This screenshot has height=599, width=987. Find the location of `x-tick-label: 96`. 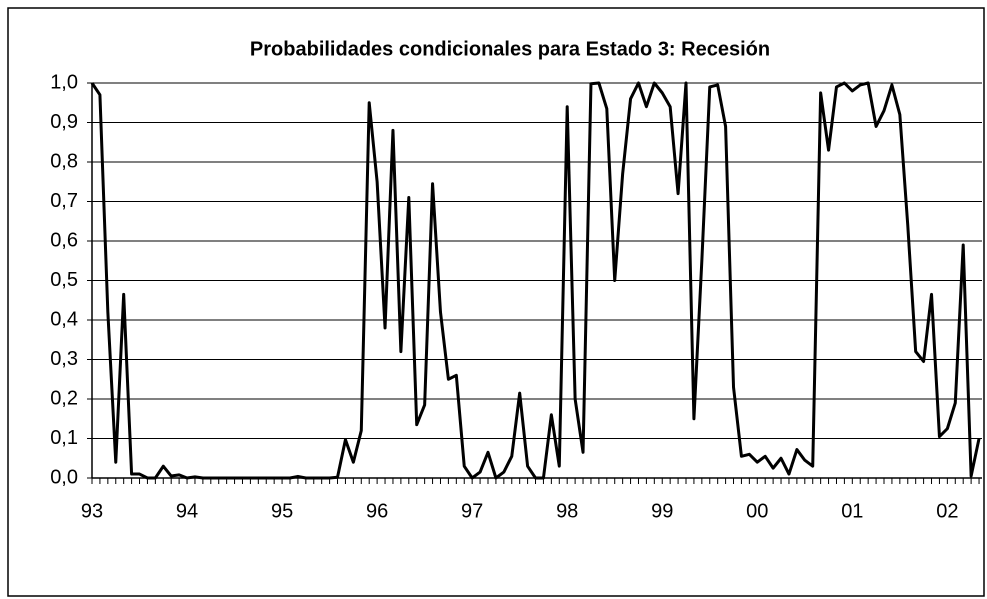

x-tick-label: 96 is located at coordinates (377, 511).